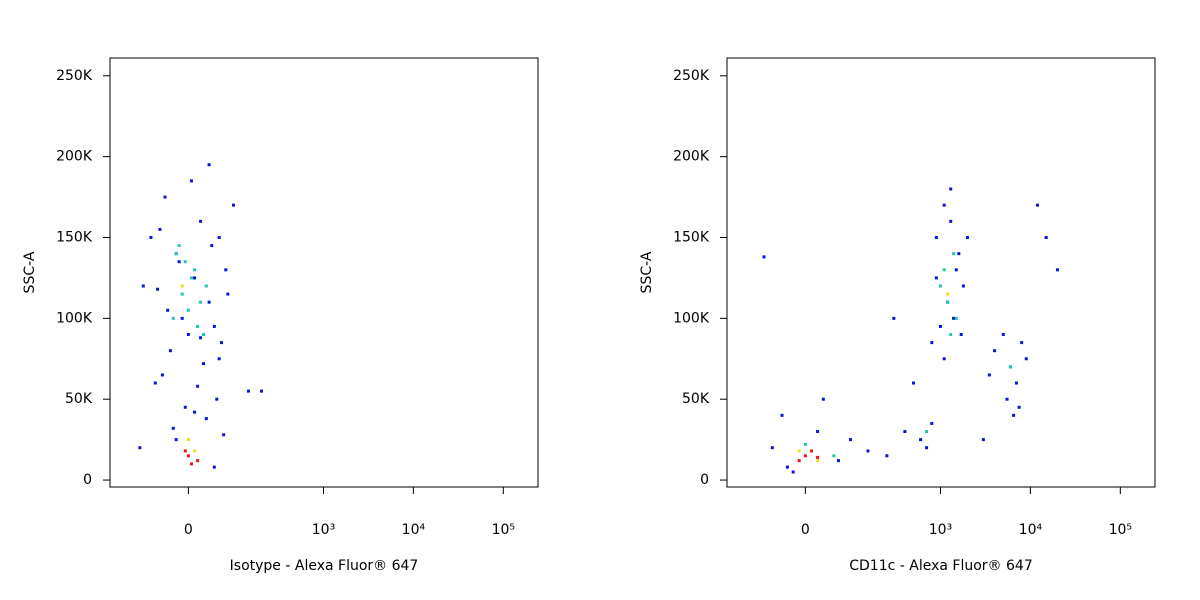 Image resolution: width=1200 pixels, height=600 pixels. I want to click on y-tick-label: 200K, so click(691, 157).